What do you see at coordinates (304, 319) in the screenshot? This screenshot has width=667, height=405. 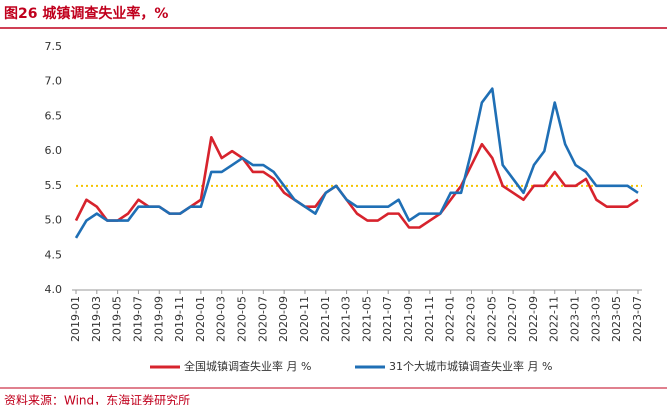 I see `x-tick-label: 2020-11` at bounding box center [304, 319].